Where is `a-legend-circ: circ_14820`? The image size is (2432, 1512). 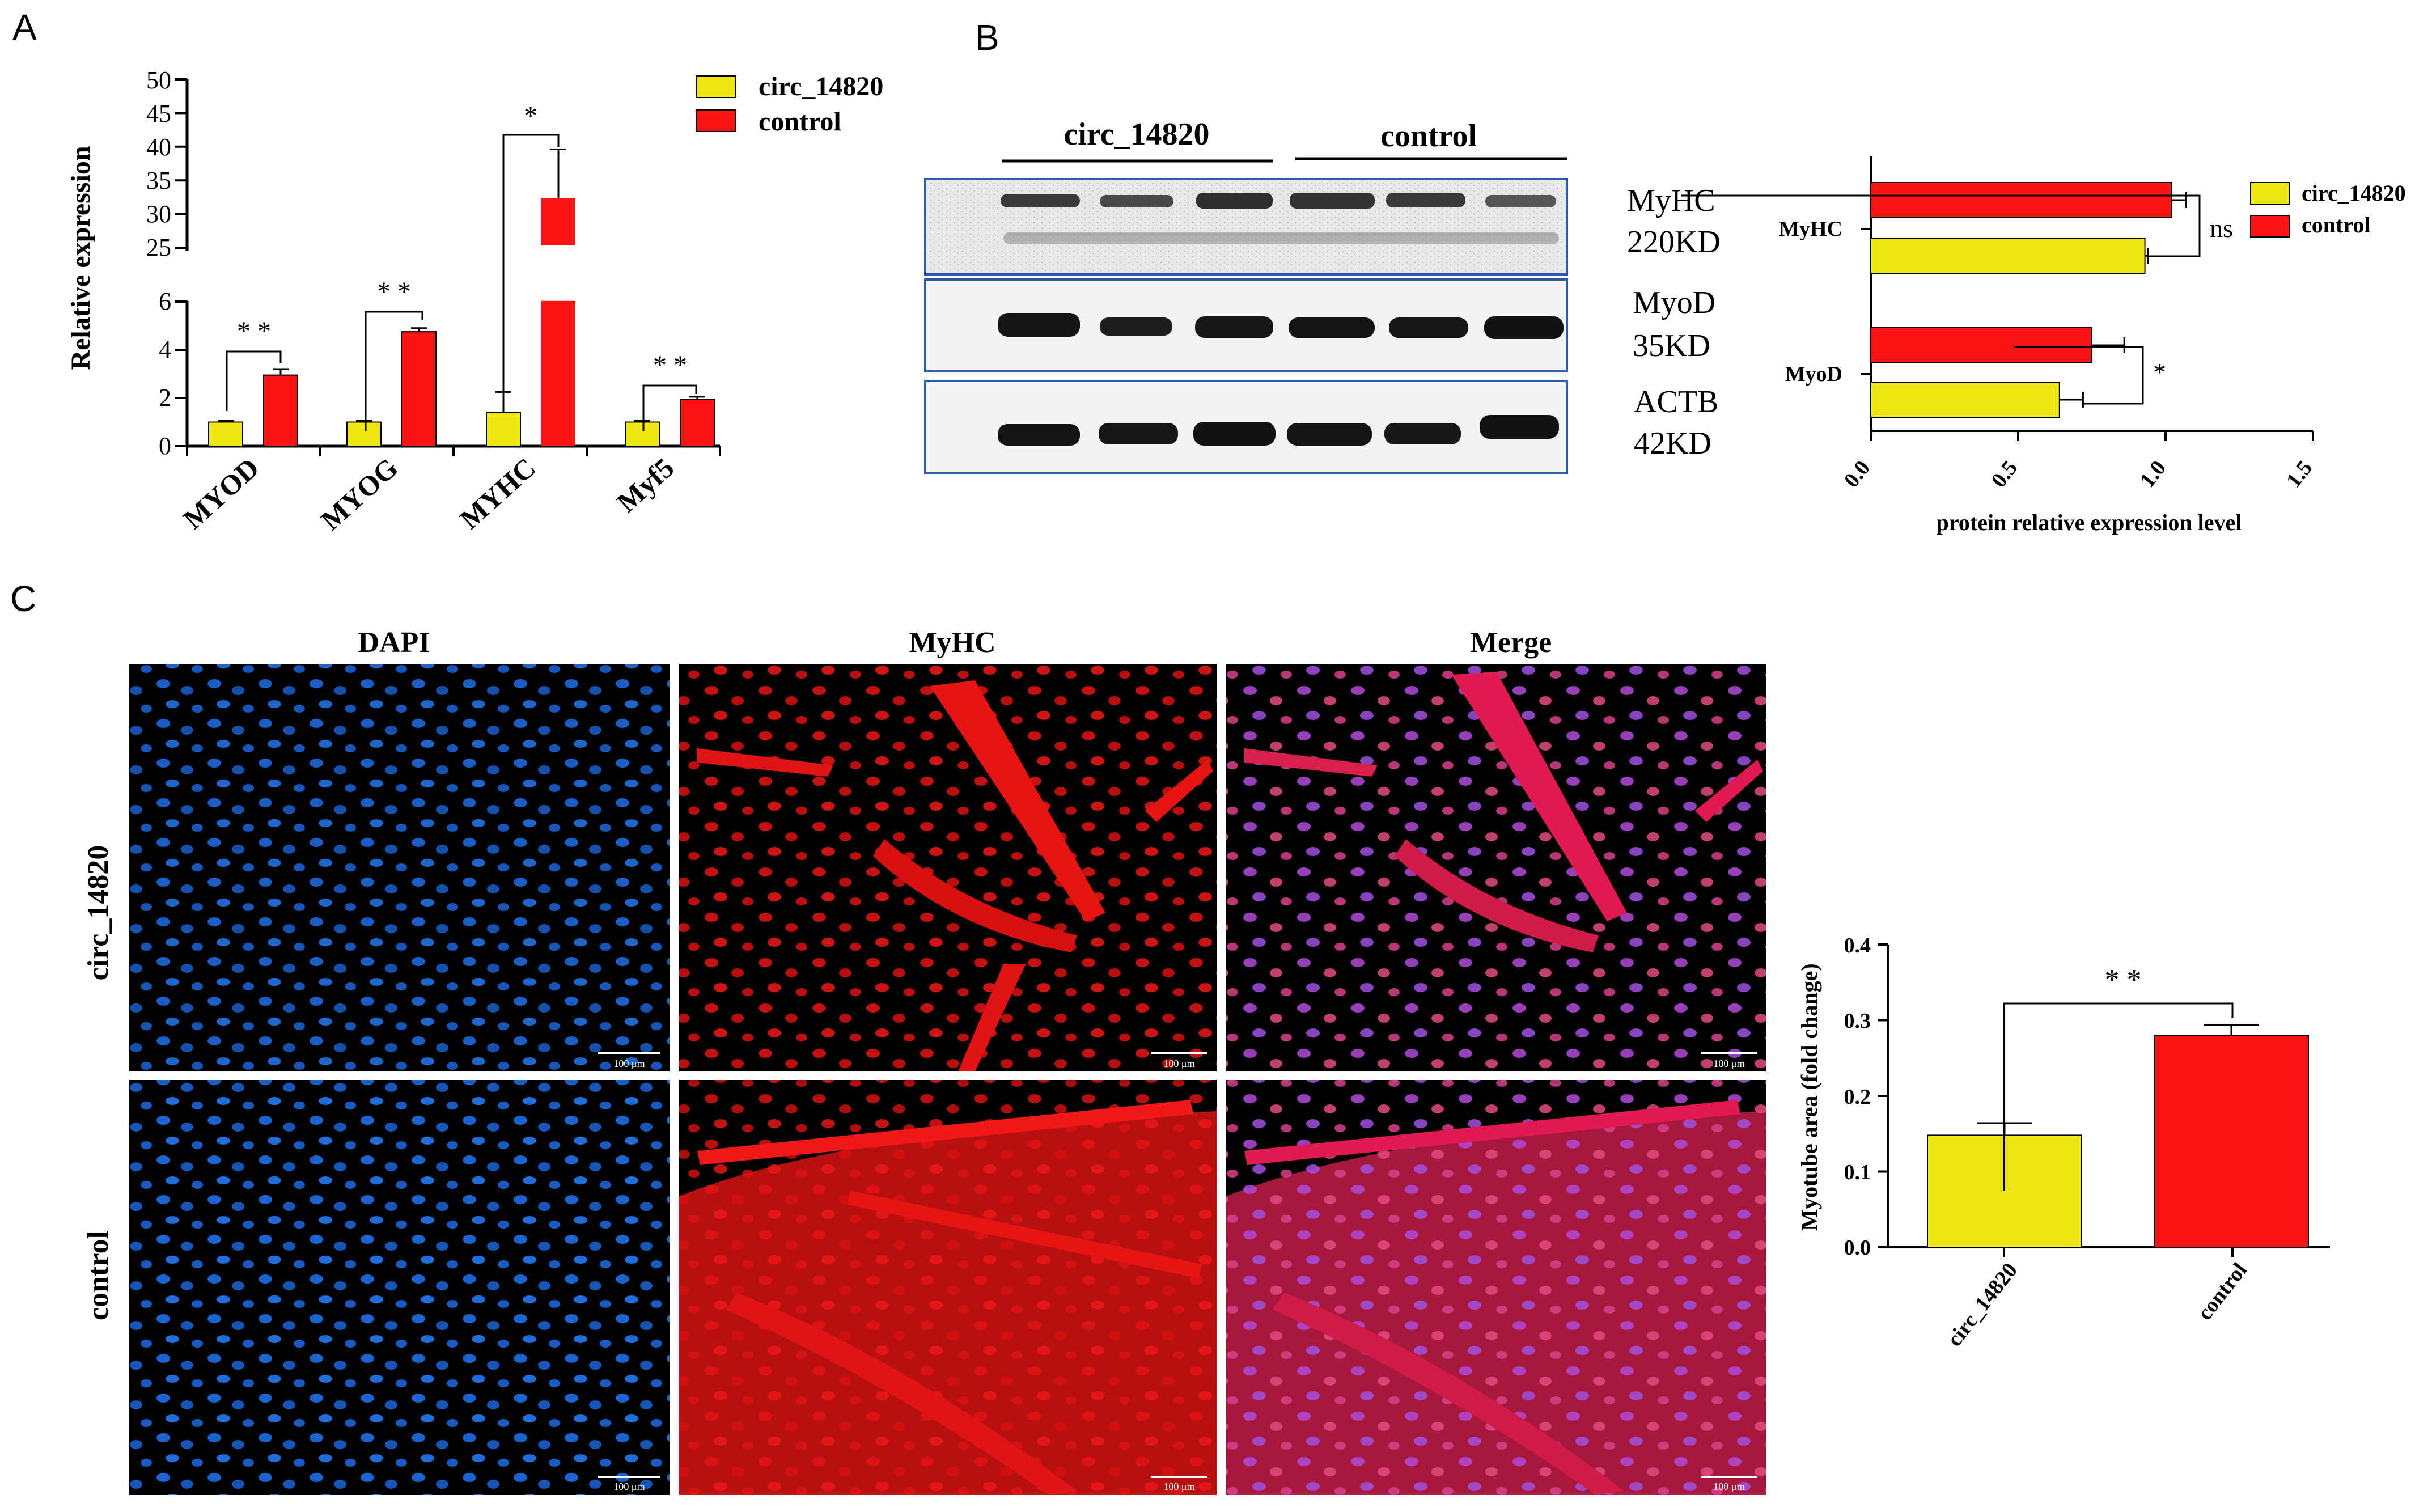
a-legend-circ: circ_14820 is located at coordinates (821, 86).